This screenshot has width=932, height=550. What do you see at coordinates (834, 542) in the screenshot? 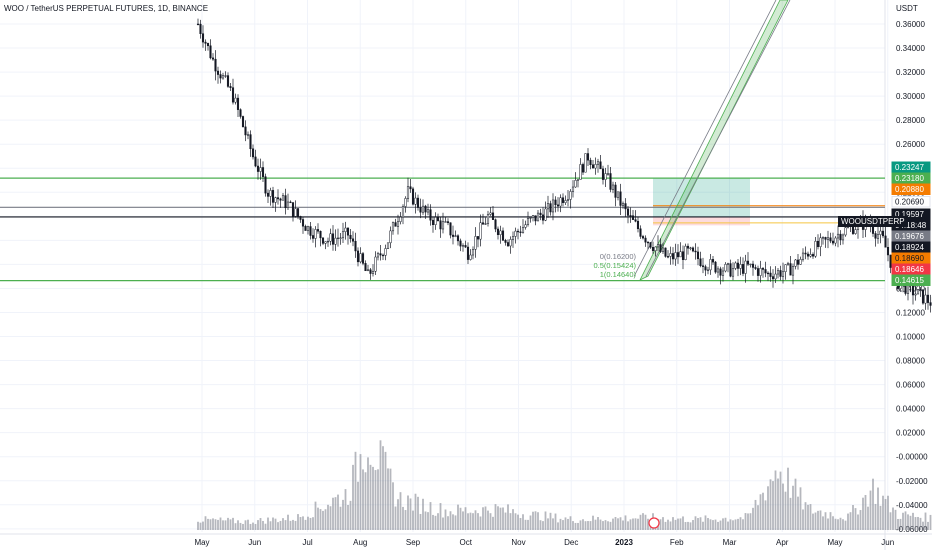
I see `time-tick-label: May` at bounding box center [834, 542].